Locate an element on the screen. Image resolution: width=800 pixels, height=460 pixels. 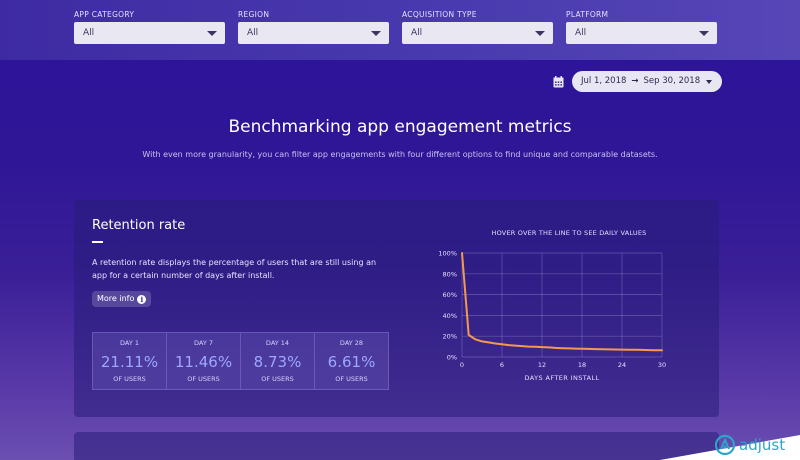
acquisition-type-select: All is located at coordinates (477, 33).